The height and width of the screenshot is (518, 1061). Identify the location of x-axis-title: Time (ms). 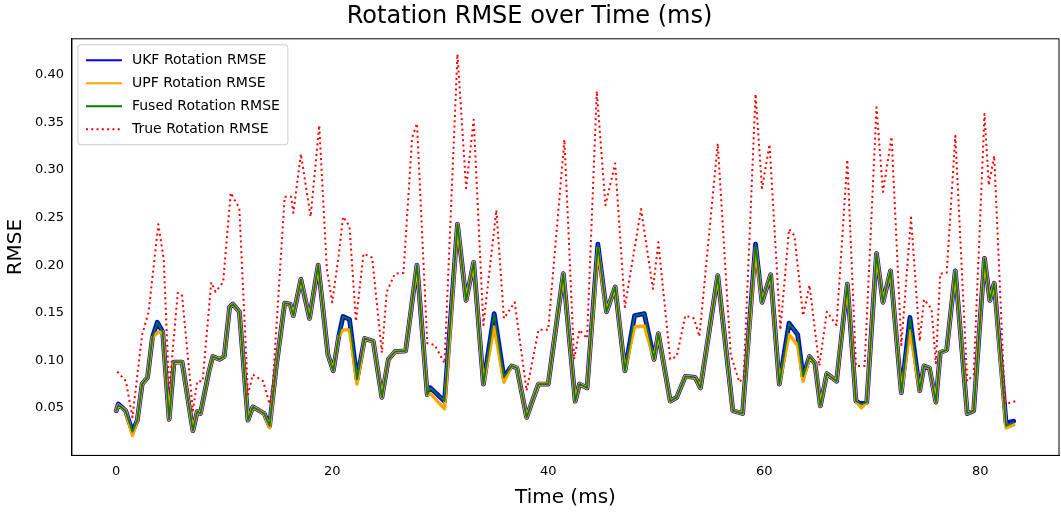
(565, 496).